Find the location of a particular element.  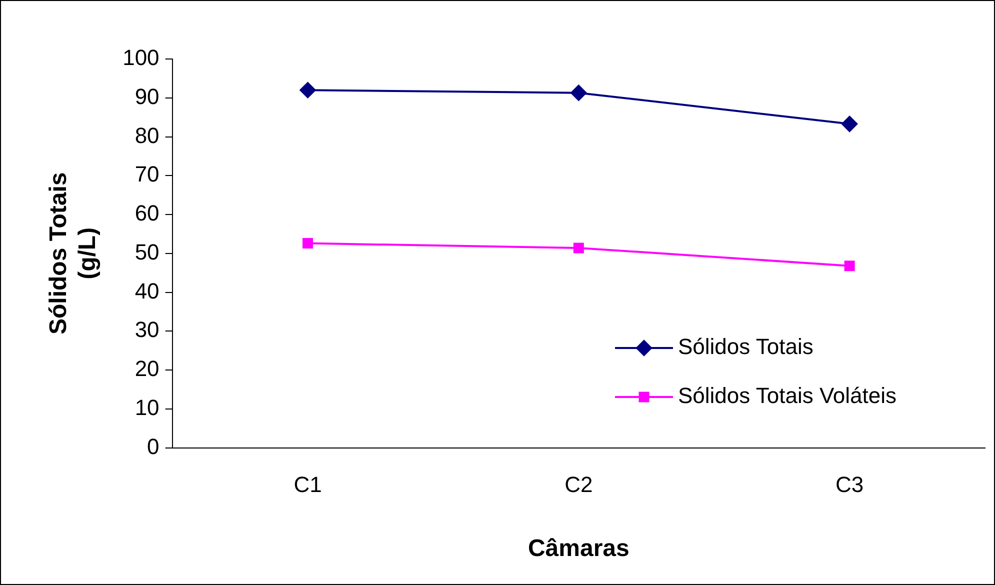

y-tick-label: 20 is located at coordinates (147, 369).